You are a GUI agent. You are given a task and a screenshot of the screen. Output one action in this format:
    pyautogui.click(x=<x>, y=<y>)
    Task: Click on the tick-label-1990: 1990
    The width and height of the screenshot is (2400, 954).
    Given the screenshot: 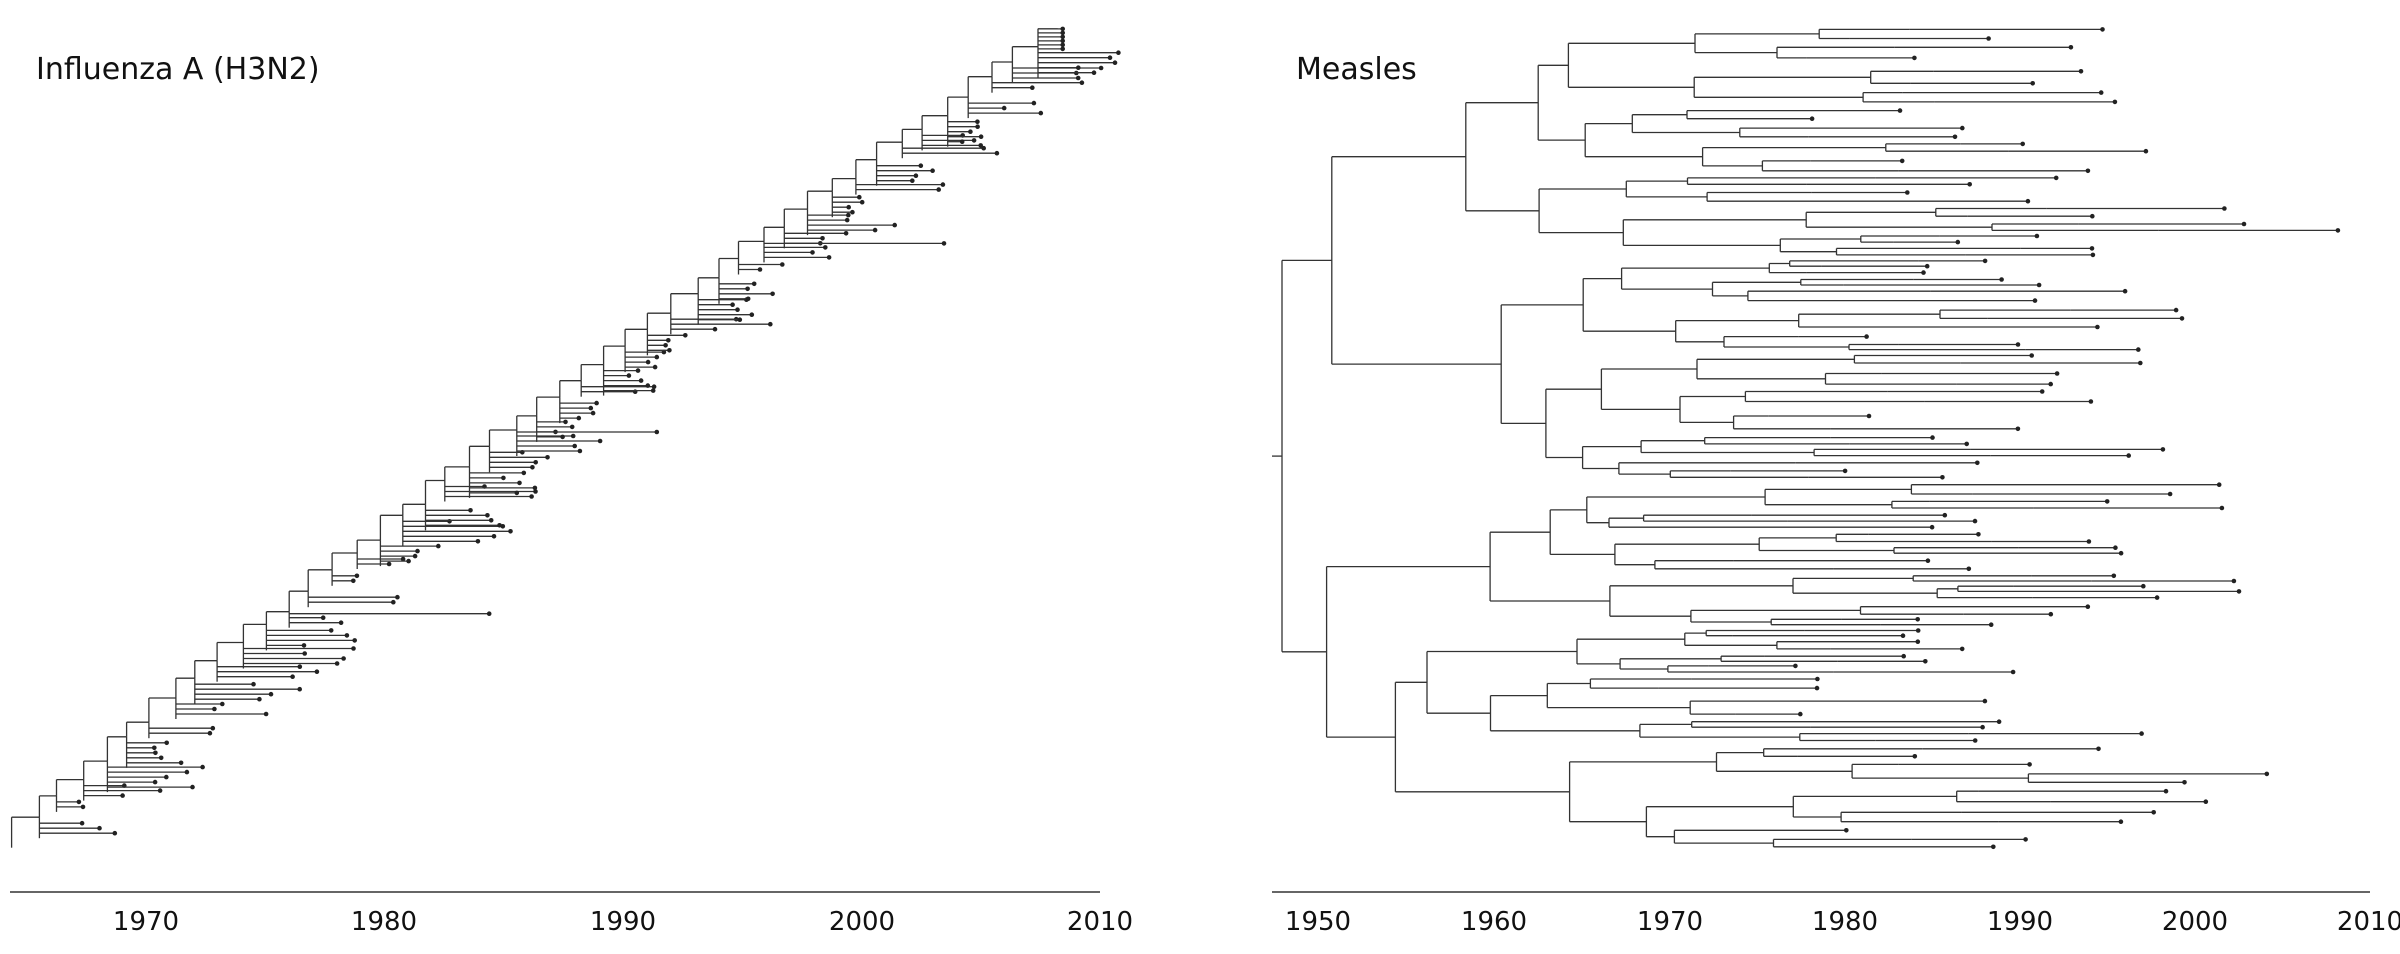 What is the action you would take?
    pyautogui.click(x=2020, y=922)
    